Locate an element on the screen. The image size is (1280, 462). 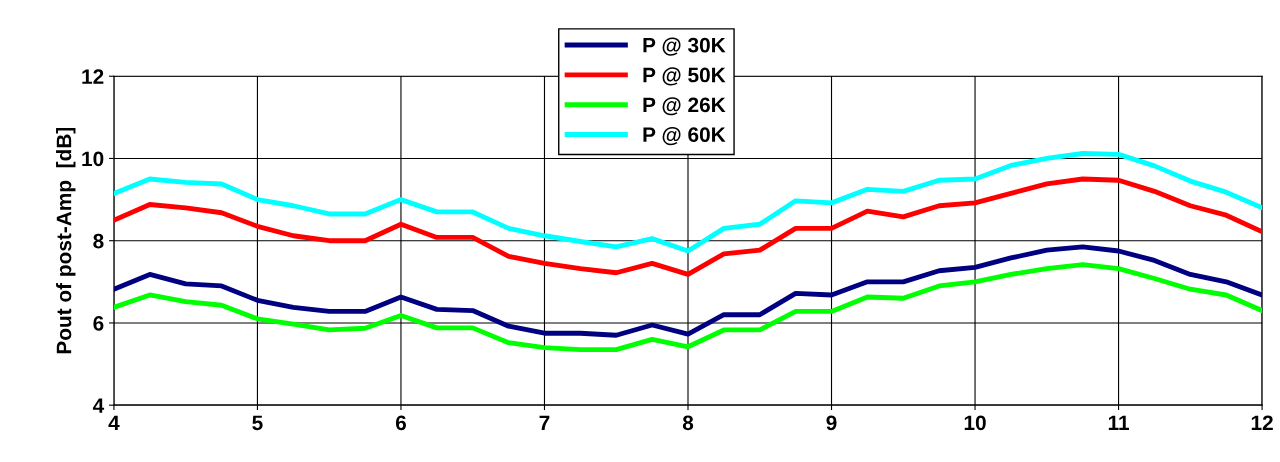
legend-label: P @ 50K is located at coordinates (684, 76).